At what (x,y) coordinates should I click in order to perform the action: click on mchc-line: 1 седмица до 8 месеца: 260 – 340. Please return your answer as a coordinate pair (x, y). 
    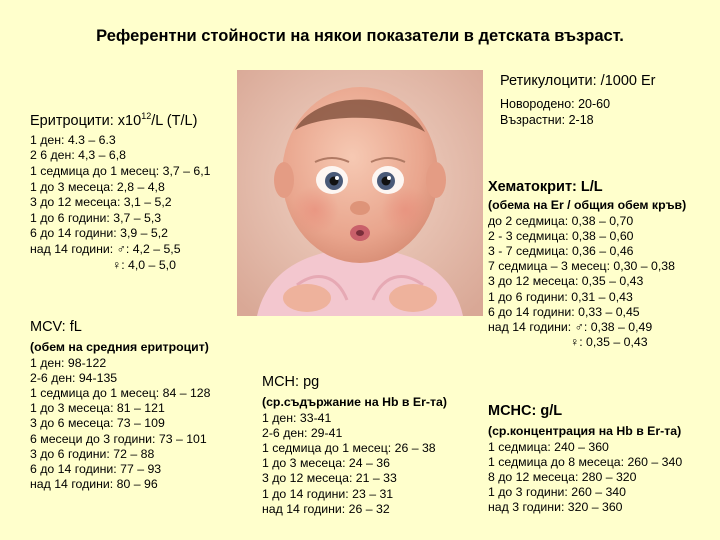
    Looking at the image, I should click on (585, 461).